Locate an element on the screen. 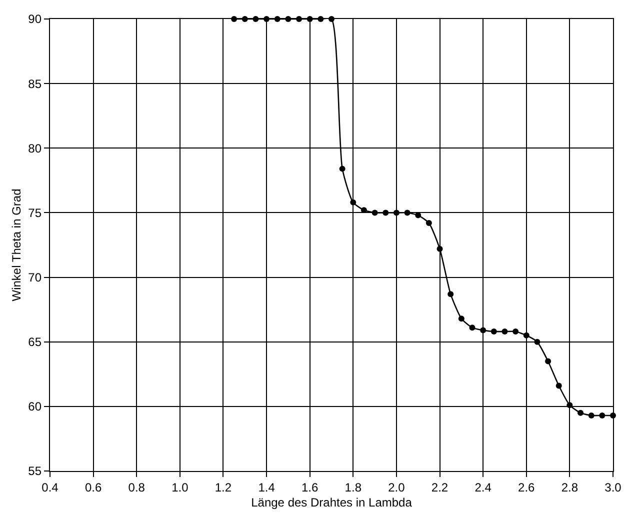  x-tick-label: 0.6 is located at coordinates (93, 487).